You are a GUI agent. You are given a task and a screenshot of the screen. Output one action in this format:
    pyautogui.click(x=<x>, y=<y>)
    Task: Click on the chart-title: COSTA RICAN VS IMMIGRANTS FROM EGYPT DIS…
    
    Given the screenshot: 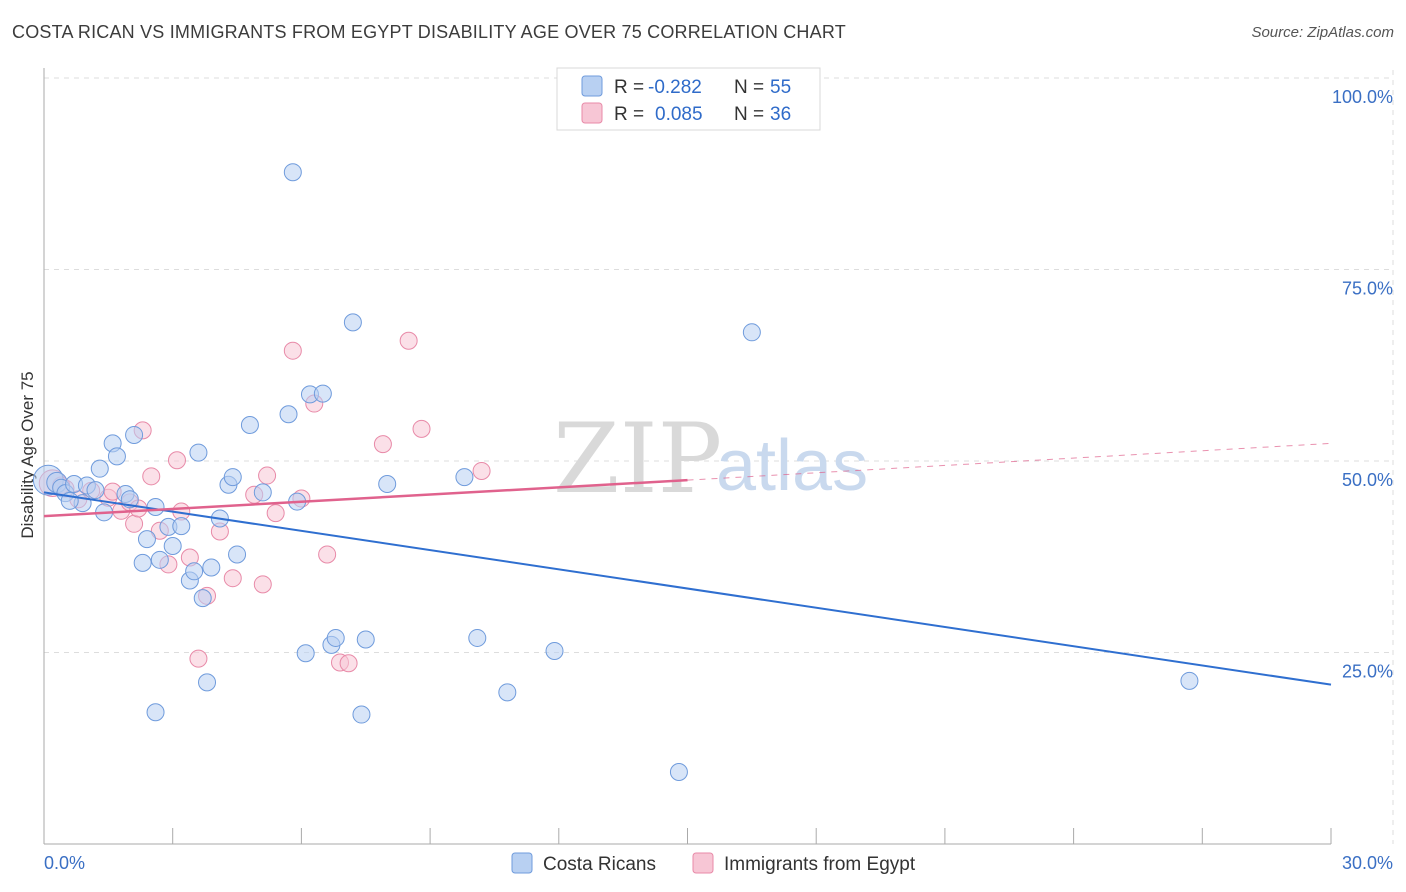 What is the action you would take?
    pyautogui.click(x=429, y=32)
    